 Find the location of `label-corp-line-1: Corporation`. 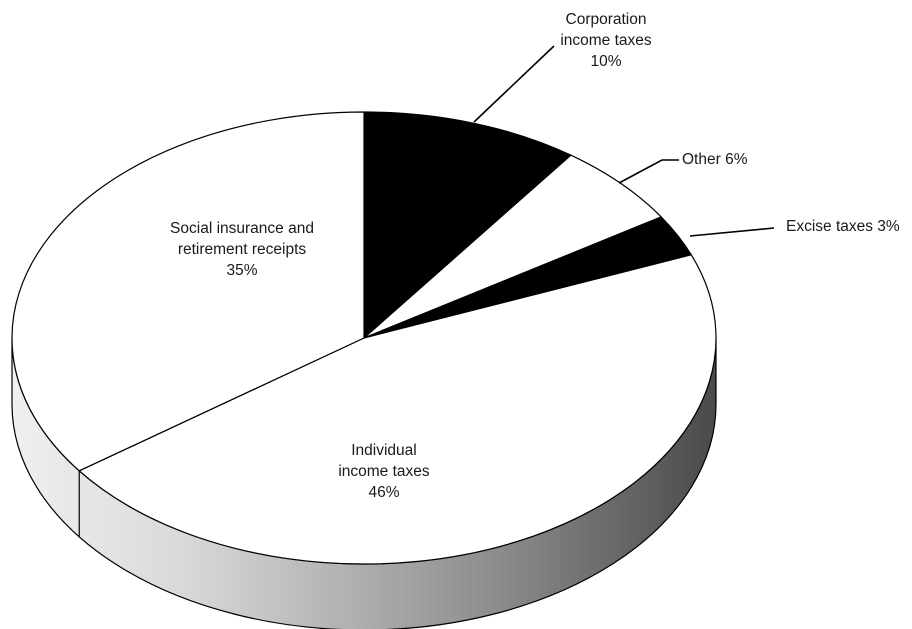

label-corp-line-1: Corporation is located at coordinates (606, 19).